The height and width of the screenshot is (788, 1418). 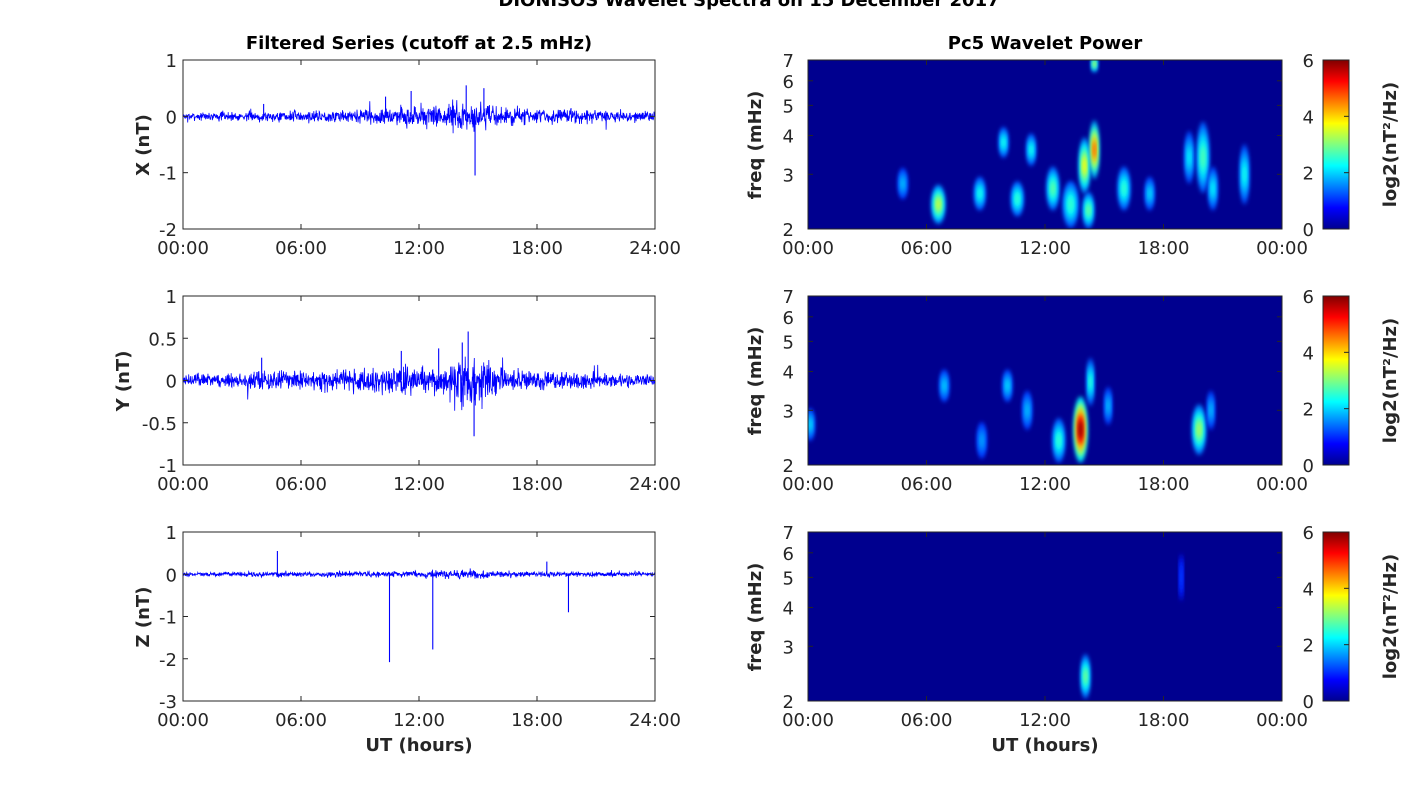 What do you see at coordinates (419, 130) in the screenshot?
I see `panel-x-trace` at bounding box center [419, 130].